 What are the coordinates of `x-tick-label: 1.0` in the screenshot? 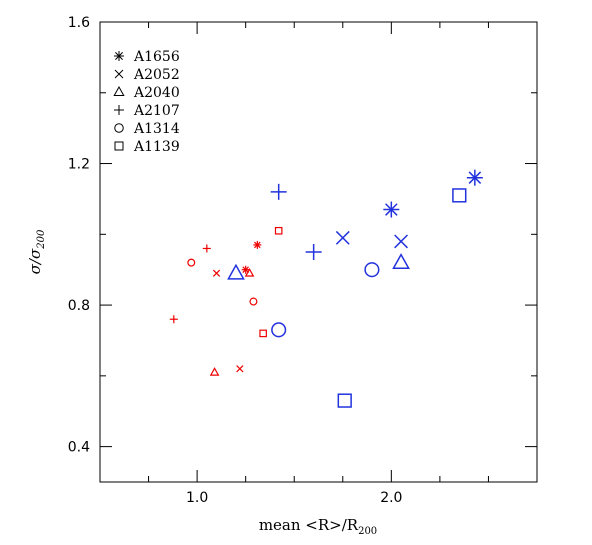 It's located at (197, 498).